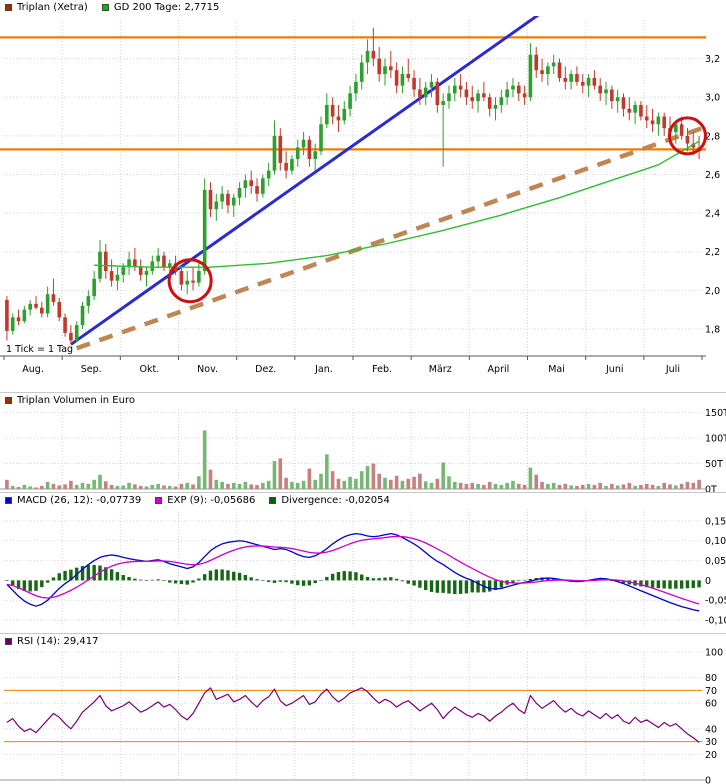  Describe the element at coordinates (150, 369) in the screenshot. I see `svg-text: Okt.` at that location.